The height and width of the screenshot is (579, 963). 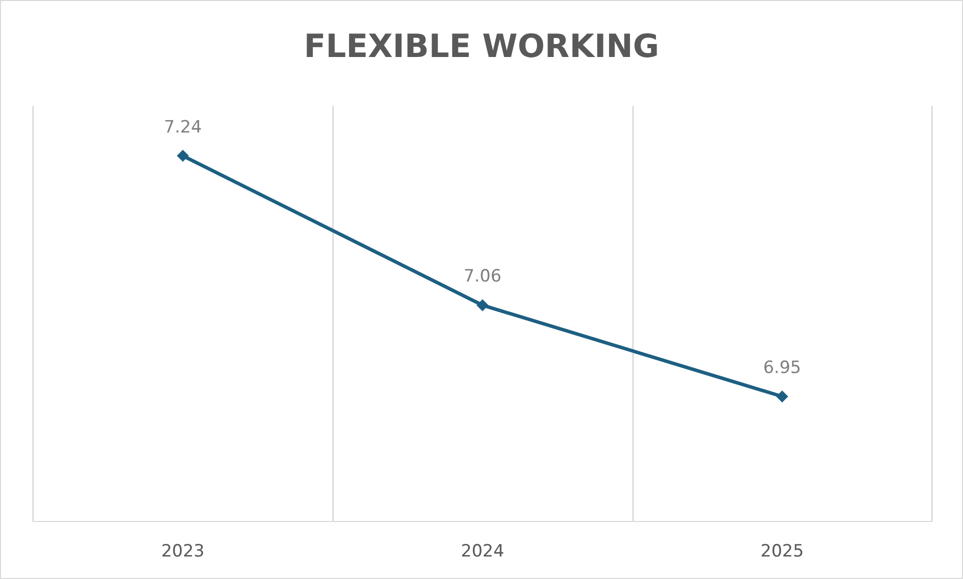 I want to click on x-tick-label: 2023, so click(x=182, y=552).